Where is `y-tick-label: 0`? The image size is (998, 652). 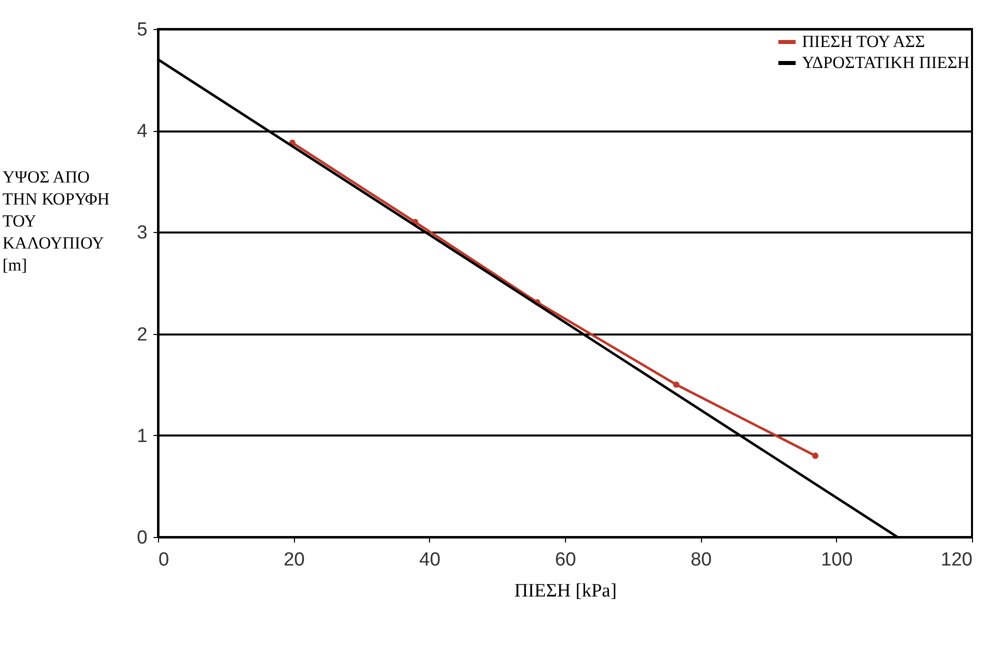
y-tick-label: 0 is located at coordinates (142, 538).